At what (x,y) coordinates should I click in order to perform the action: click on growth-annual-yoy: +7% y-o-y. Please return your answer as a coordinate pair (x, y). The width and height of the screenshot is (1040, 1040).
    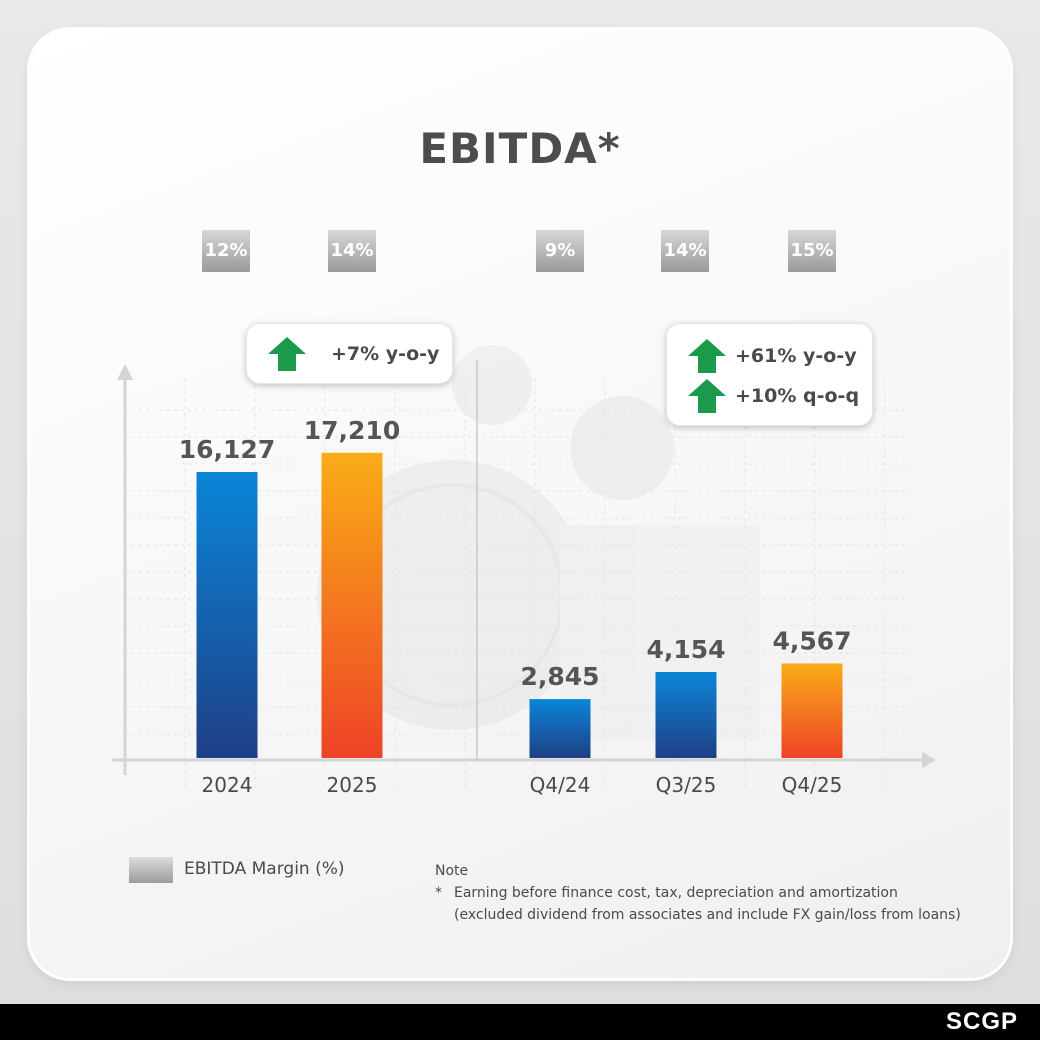
    Looking at the image, I should click on (385, 354).